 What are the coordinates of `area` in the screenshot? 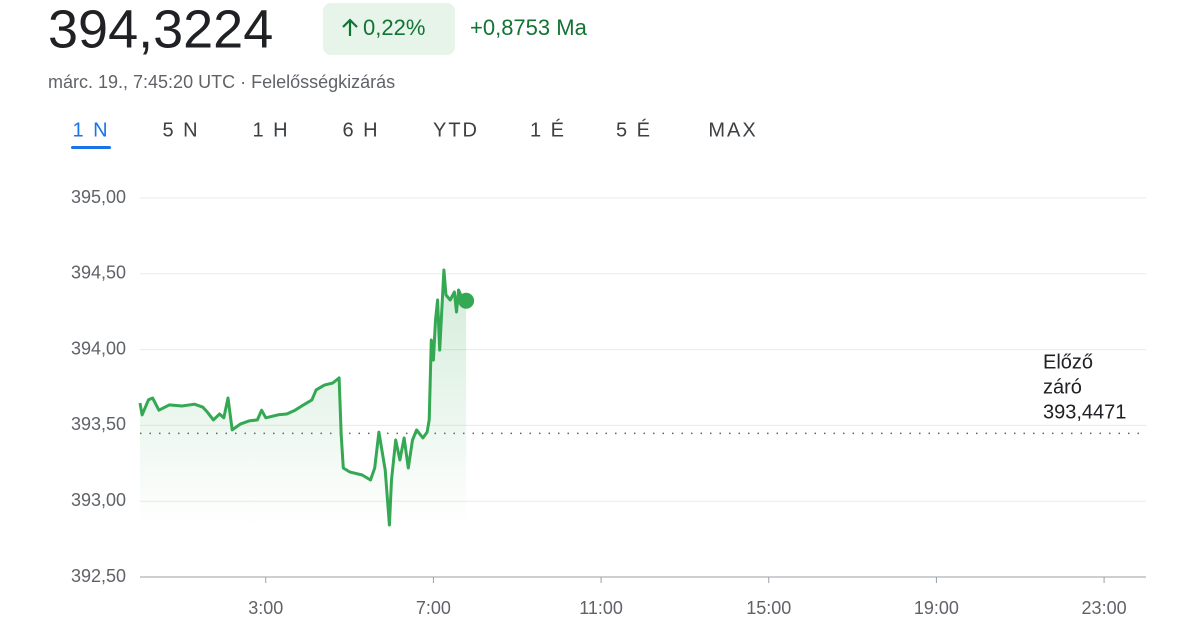 It's located at (303, 398).